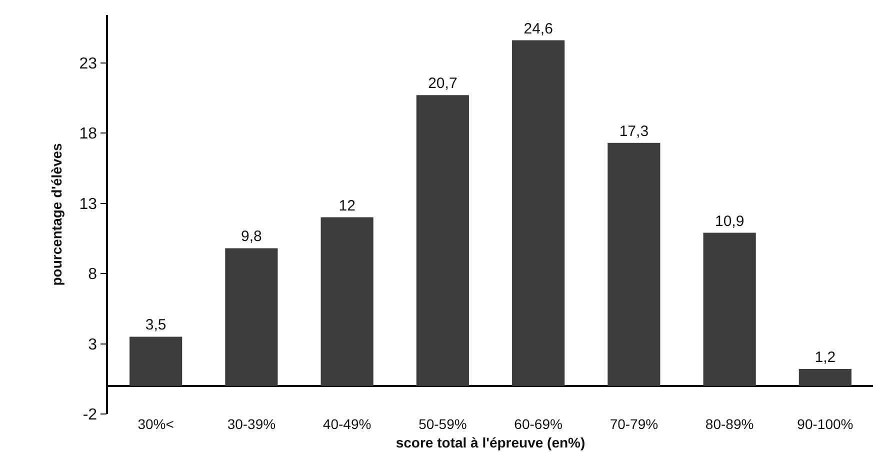  Describe the element at coordinates (443, 83) in the screenshot. I see `data-label: 20,7` at that location.